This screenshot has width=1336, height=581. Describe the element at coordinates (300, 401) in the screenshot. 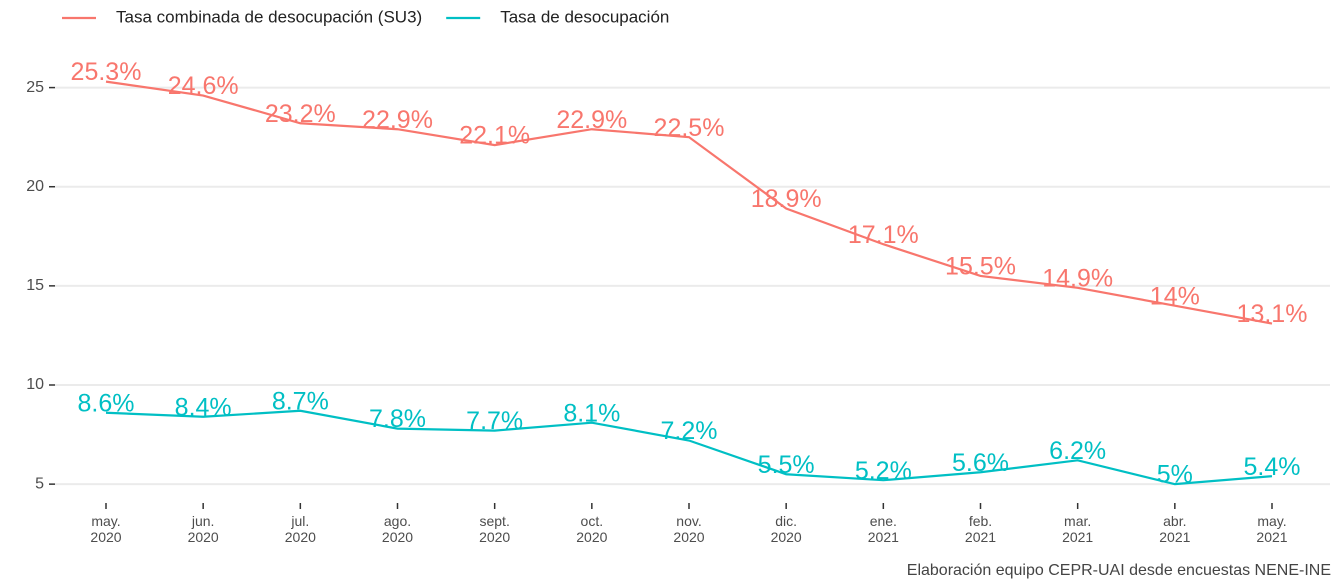

I see `data-label: 8.7%` at that location.